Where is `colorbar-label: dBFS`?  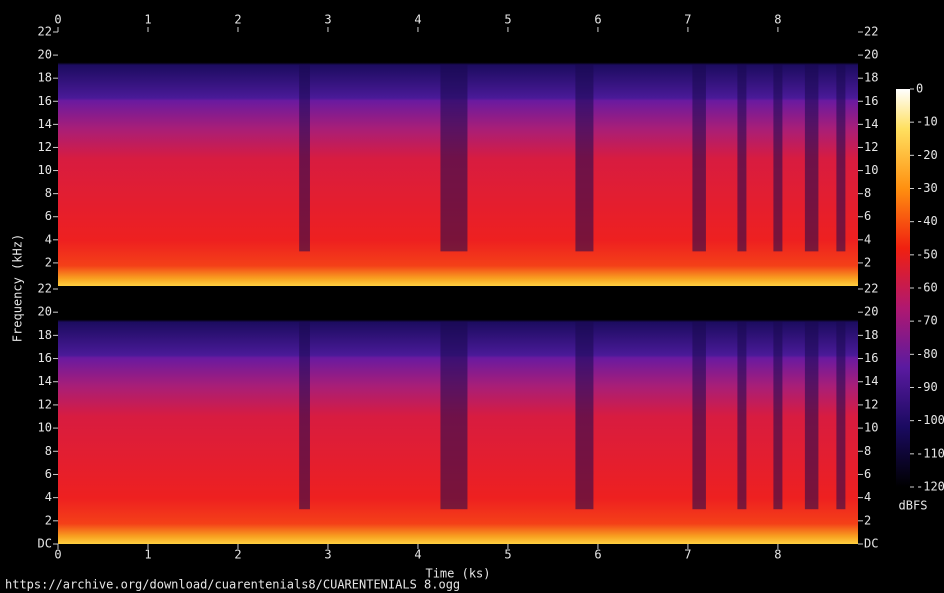 colorbar-label: dBFS is located at coordinates (913, 506).